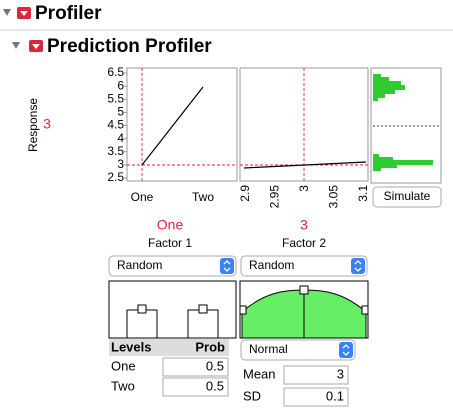 Image resolution: width=453 pixels, height=414 pixels. I want to click on table-header, so click(169, 347).